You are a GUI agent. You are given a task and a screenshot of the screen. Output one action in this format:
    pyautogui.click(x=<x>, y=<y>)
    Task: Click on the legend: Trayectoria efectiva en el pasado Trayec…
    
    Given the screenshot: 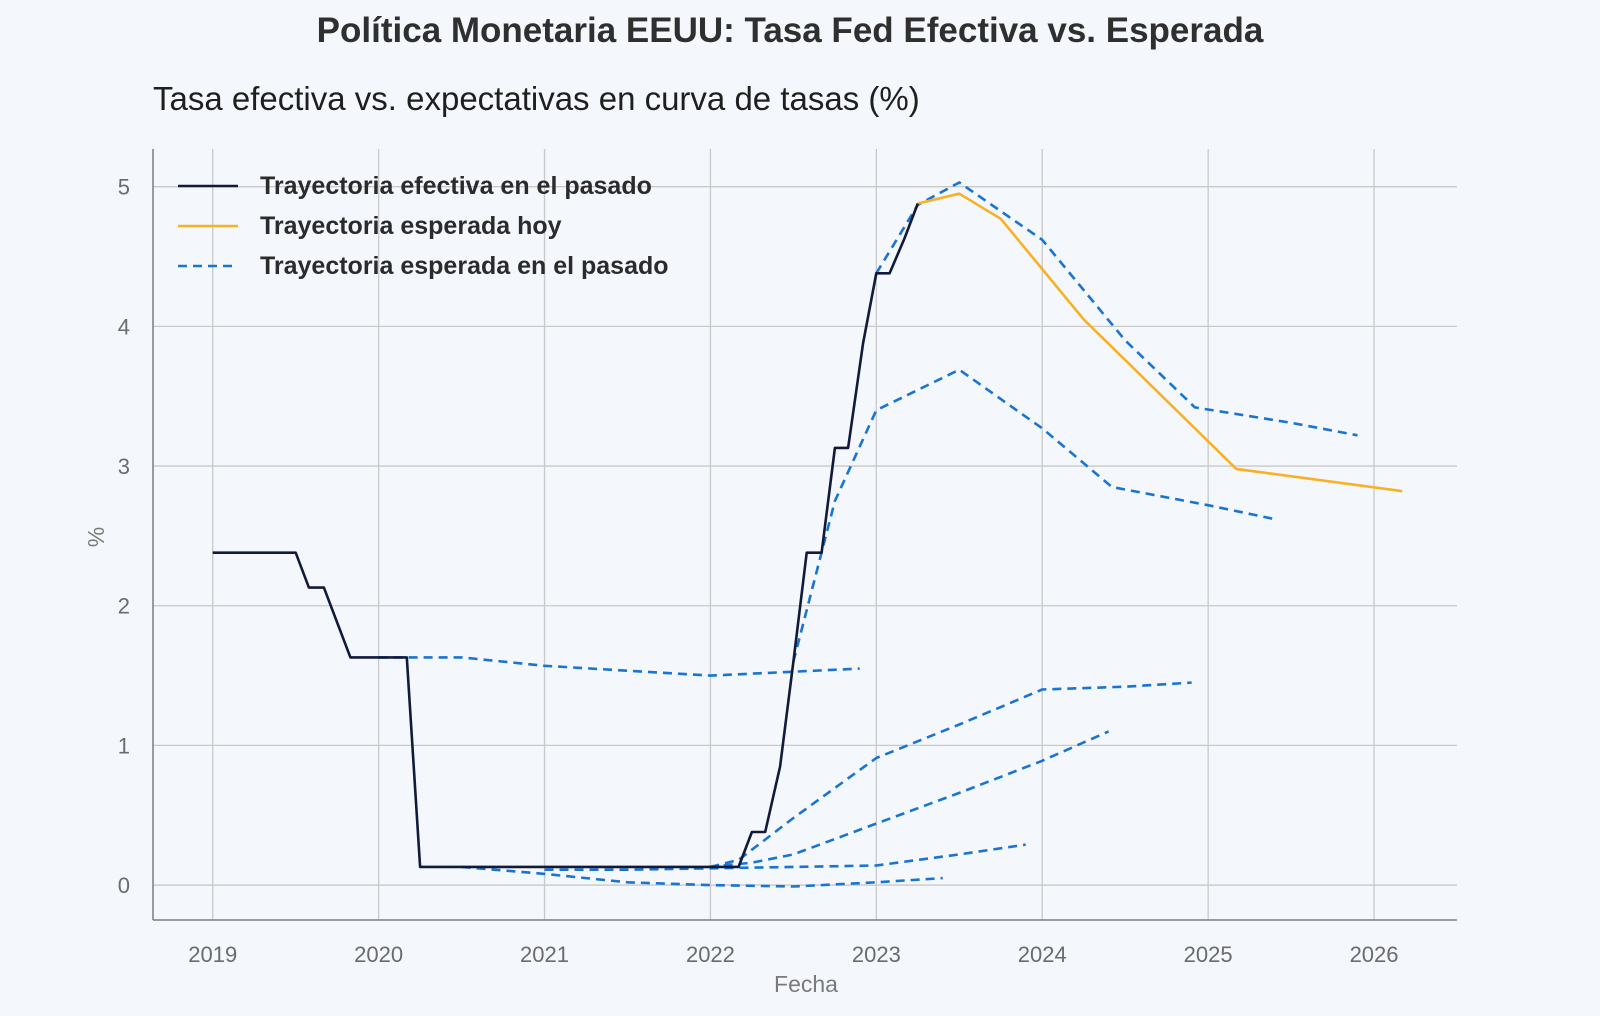 What is the action you would take?
    pyautogui.click(x=423, y=226)
    